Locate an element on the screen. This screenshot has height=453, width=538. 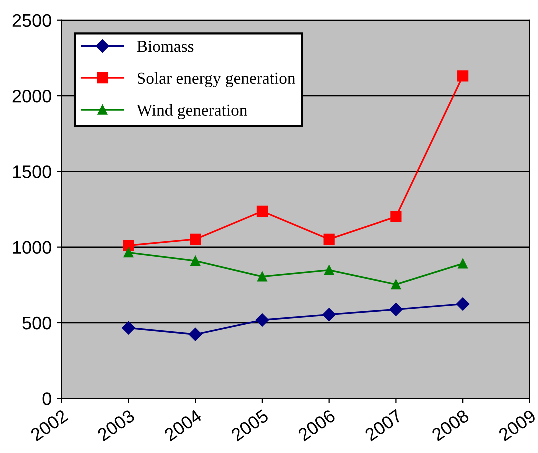
legend-label: Wind generation is located at coordinates (192, 112).